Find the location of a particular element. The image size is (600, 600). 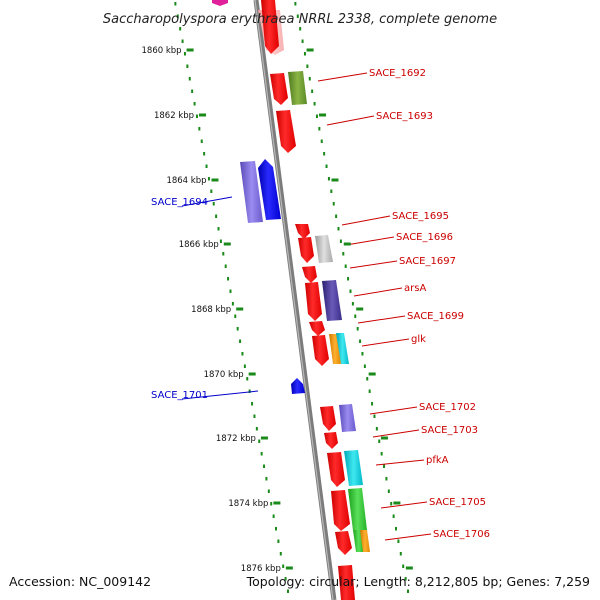

feature-sace-1696-cog is located at coordinates (324, 249).